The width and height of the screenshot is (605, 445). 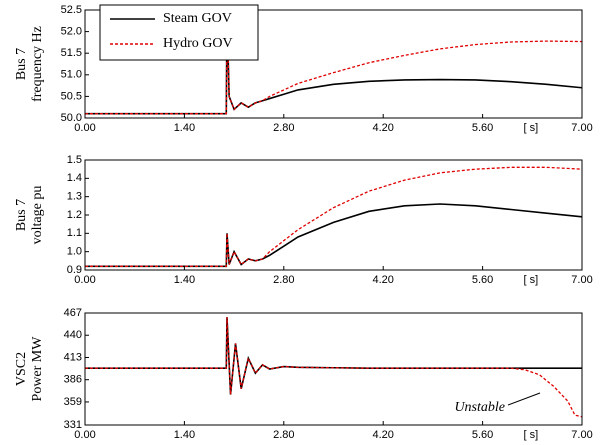 I want to click on y-axis-label: VSC2, so click(x=21, y=369).